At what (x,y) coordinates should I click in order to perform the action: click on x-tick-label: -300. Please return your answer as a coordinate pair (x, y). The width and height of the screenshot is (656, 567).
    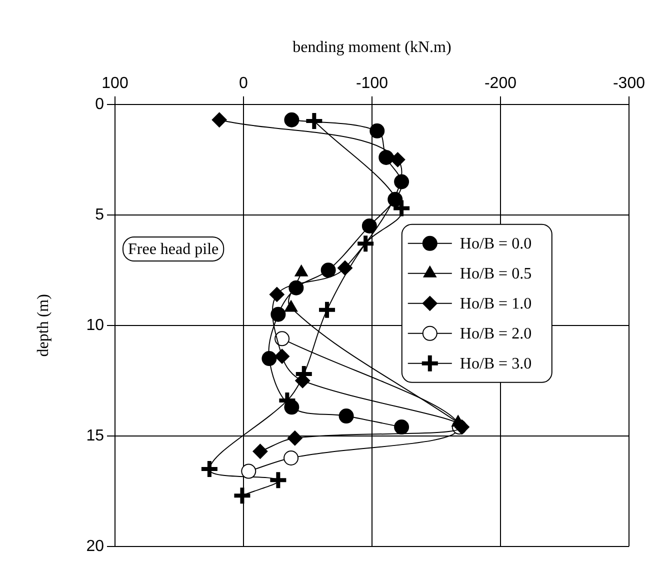
    Looking at the image, I should click on (629, 83).